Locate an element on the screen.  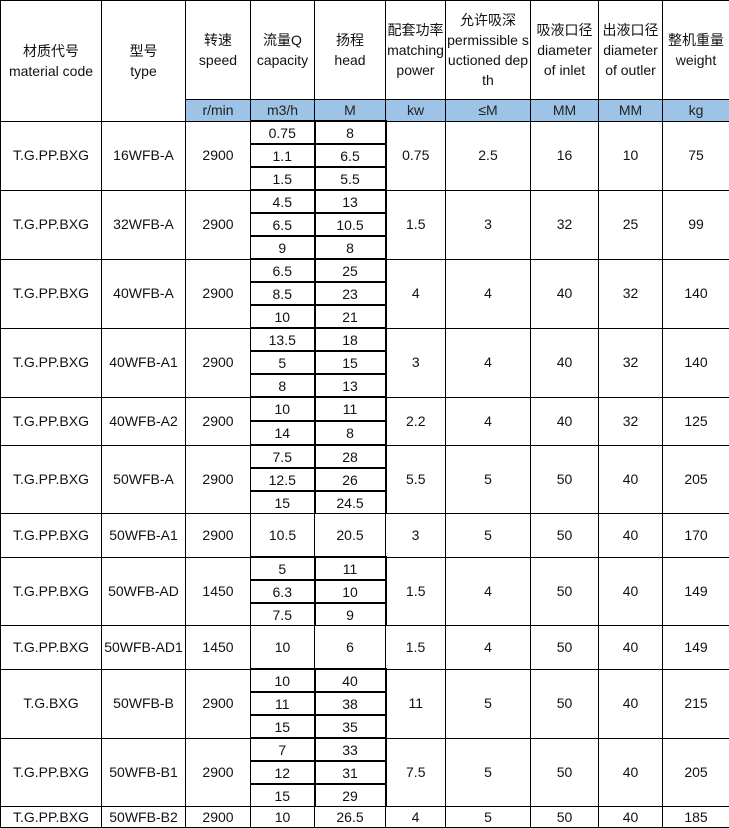
inlet-cell: 16 is located at coordinates (565, 155).